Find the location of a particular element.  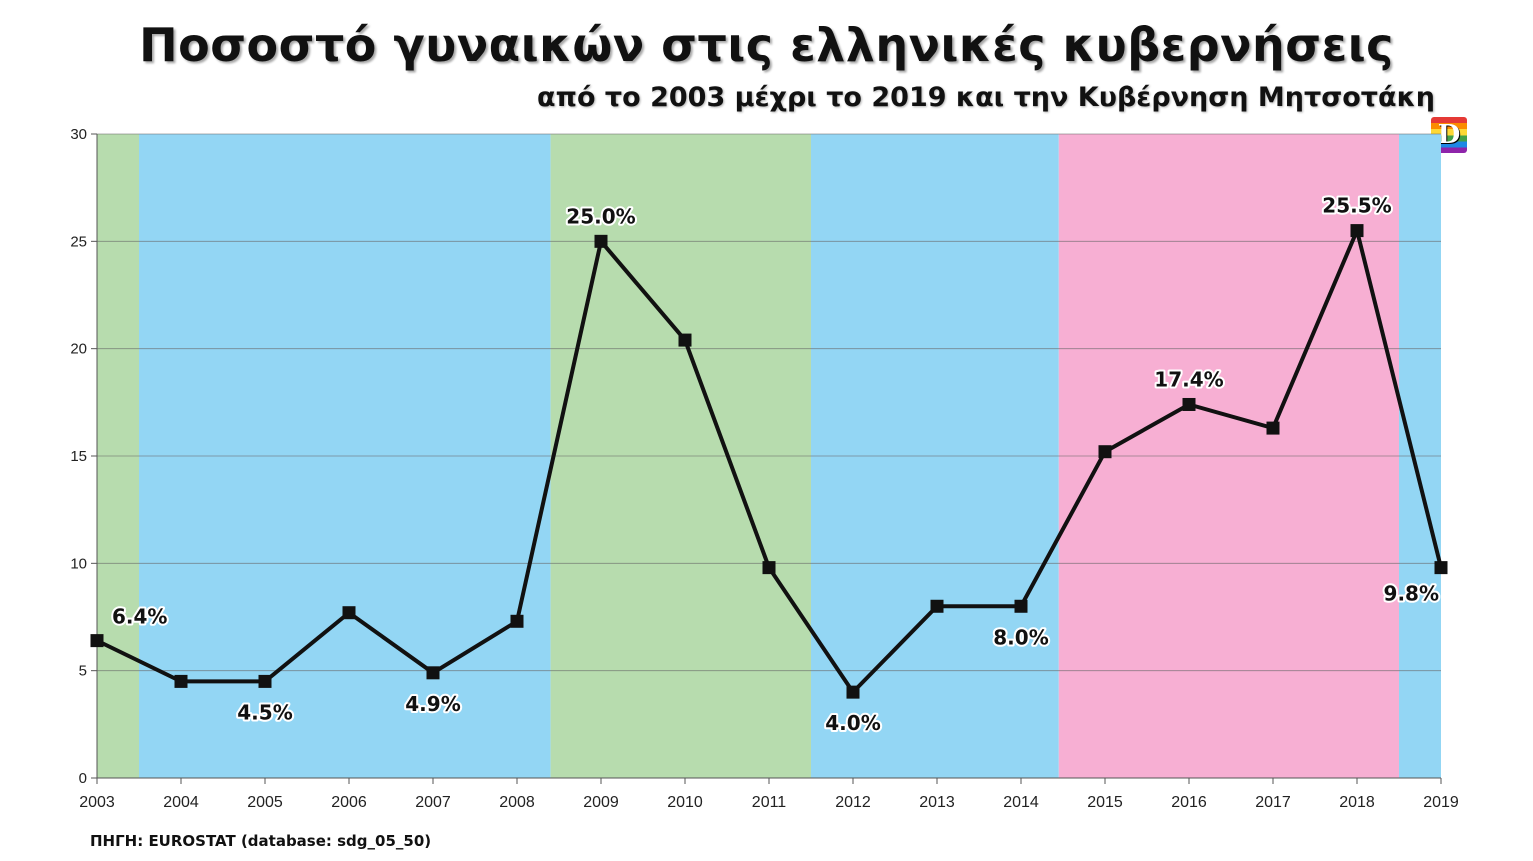

x-tick-label-2004: 2004 is located at coordinates (181, 802).